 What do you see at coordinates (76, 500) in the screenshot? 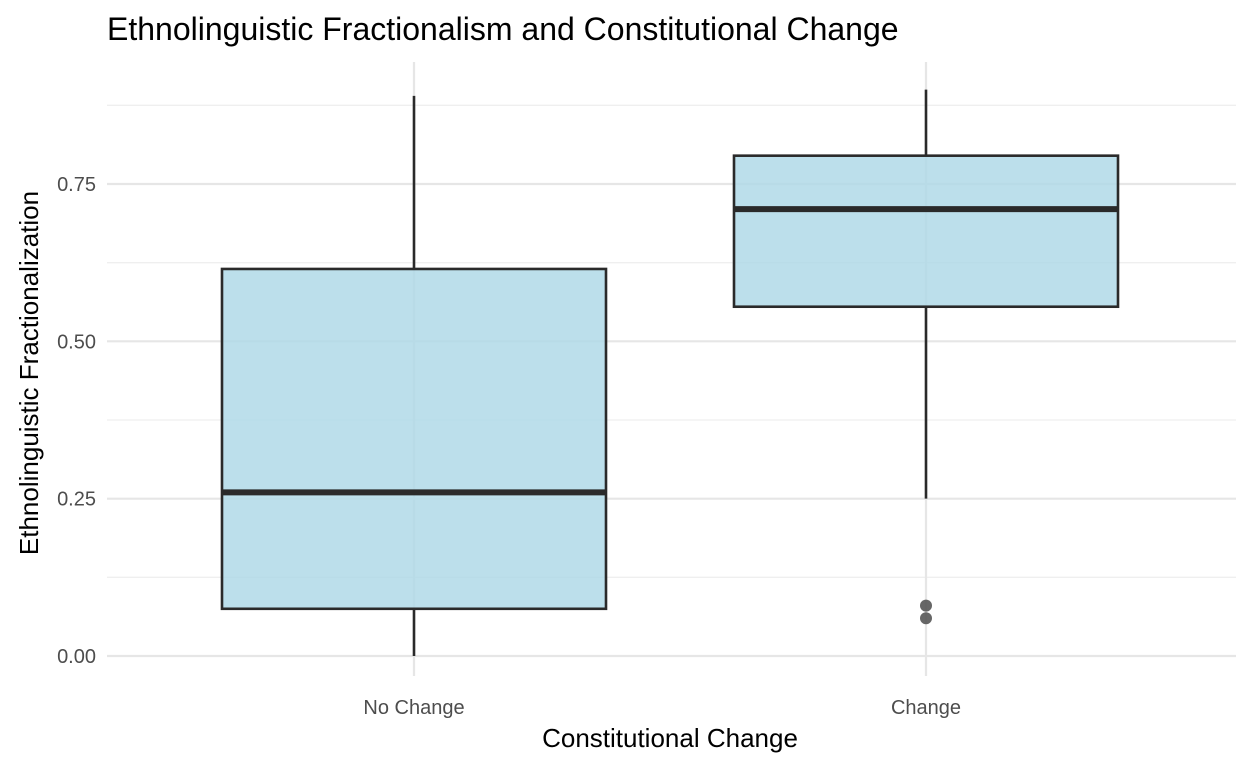
I see `y-tick-label: 0.25` at bounding box center [76, 500].